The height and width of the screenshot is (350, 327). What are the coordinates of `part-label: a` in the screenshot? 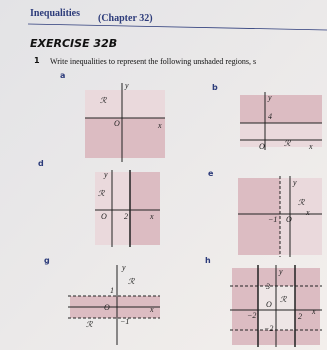 It's located at (62, 75).